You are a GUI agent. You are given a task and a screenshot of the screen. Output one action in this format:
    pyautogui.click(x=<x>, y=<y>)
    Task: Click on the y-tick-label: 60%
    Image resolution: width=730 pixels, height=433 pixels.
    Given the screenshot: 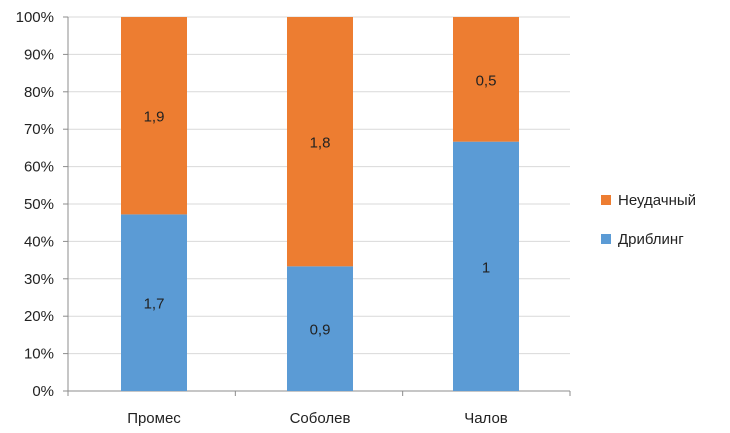 What is the action you would take?
    pyautogui.click(x=39, y=167)
    